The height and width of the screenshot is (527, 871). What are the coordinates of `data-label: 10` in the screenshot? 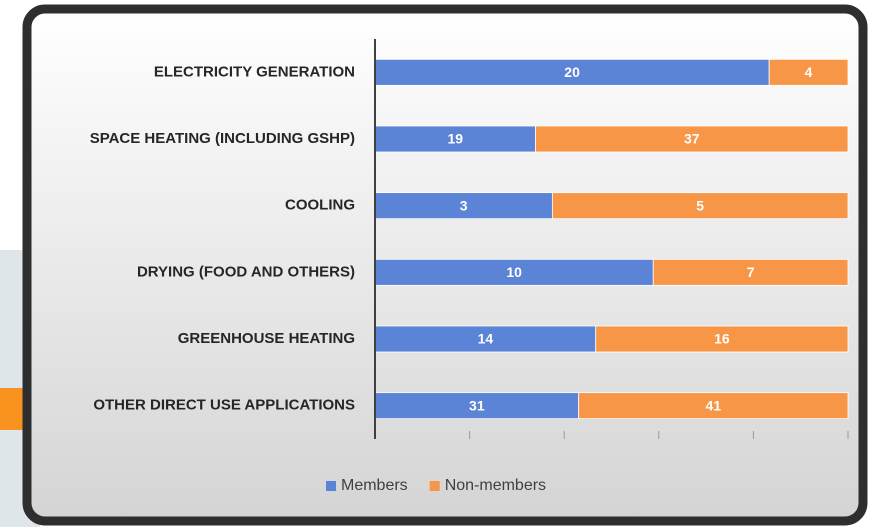 It's located at (514, 272).